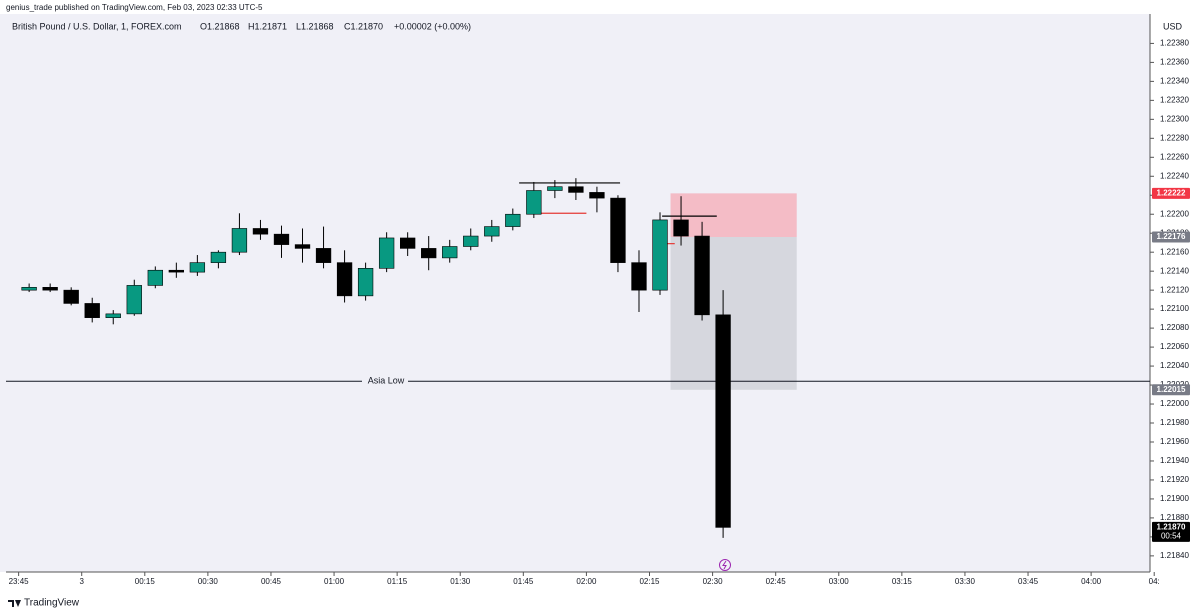 This screenshot has height=614, width=1200. What do you see at coordinates (81, 581) in the screenshot?
I see `x-tick-label: 3` at bounding box center [81, 581].